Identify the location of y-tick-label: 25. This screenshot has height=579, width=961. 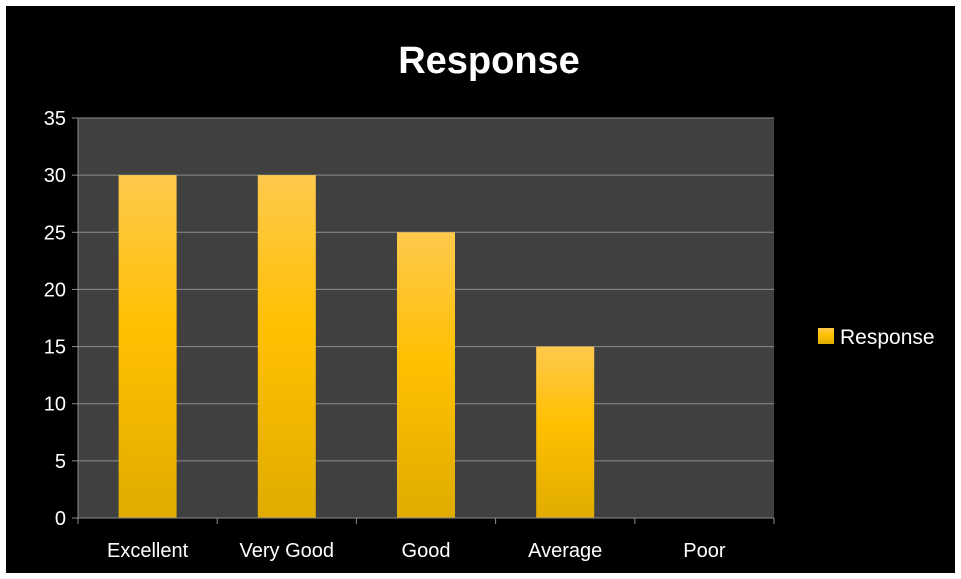
(55, 233).